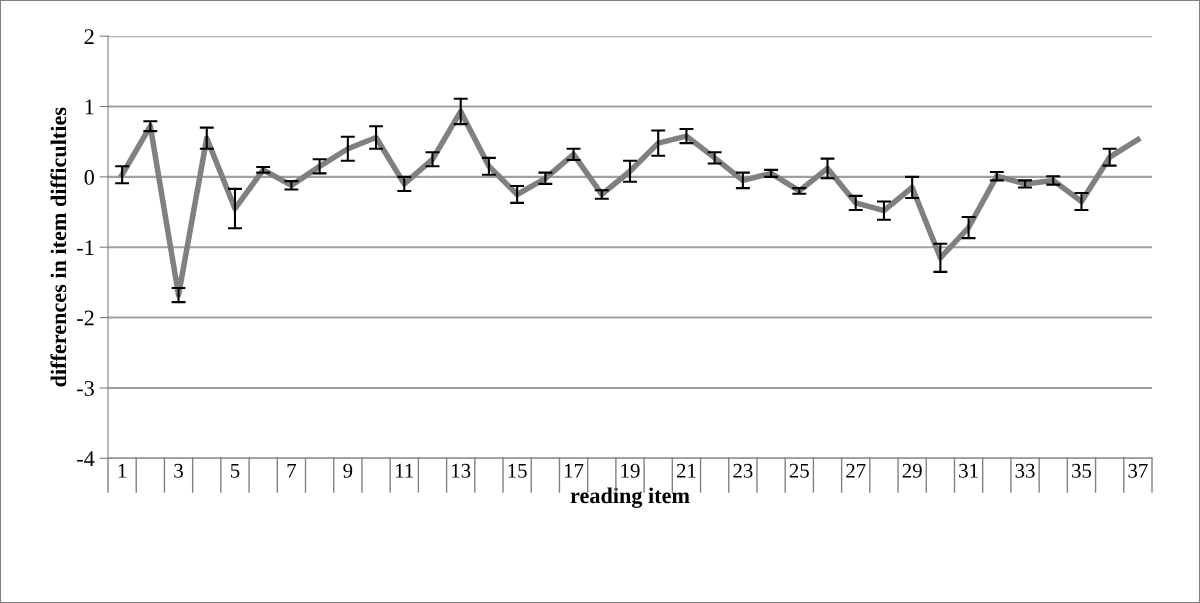 The image size is (1200, 603). What do you see at coordinates (630, 470) in the screenshot?
I see `x-tick-label: 19` at bounding box center [630, 470].